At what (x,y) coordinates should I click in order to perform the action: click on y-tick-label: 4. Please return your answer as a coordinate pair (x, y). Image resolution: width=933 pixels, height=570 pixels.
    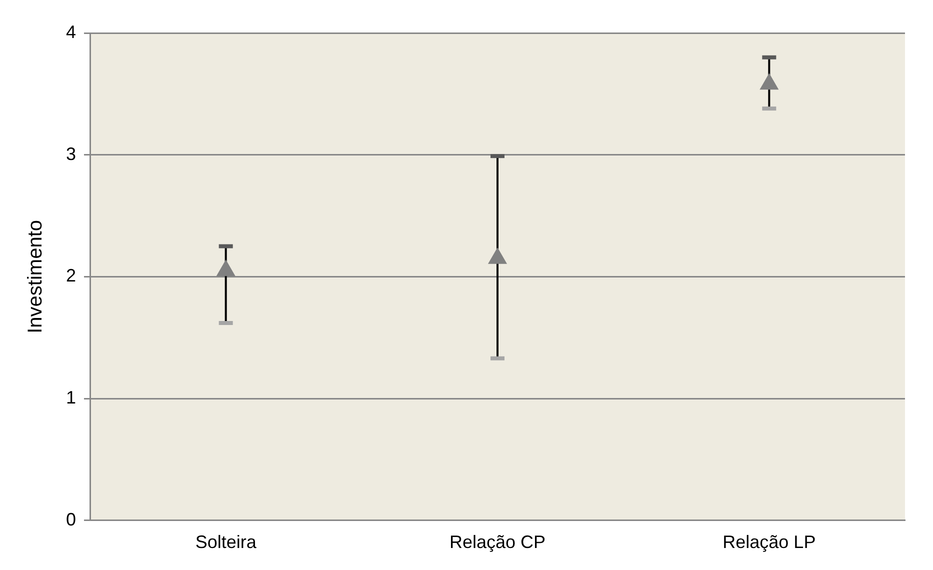
    Looking at the image, I should click on (71, 32).